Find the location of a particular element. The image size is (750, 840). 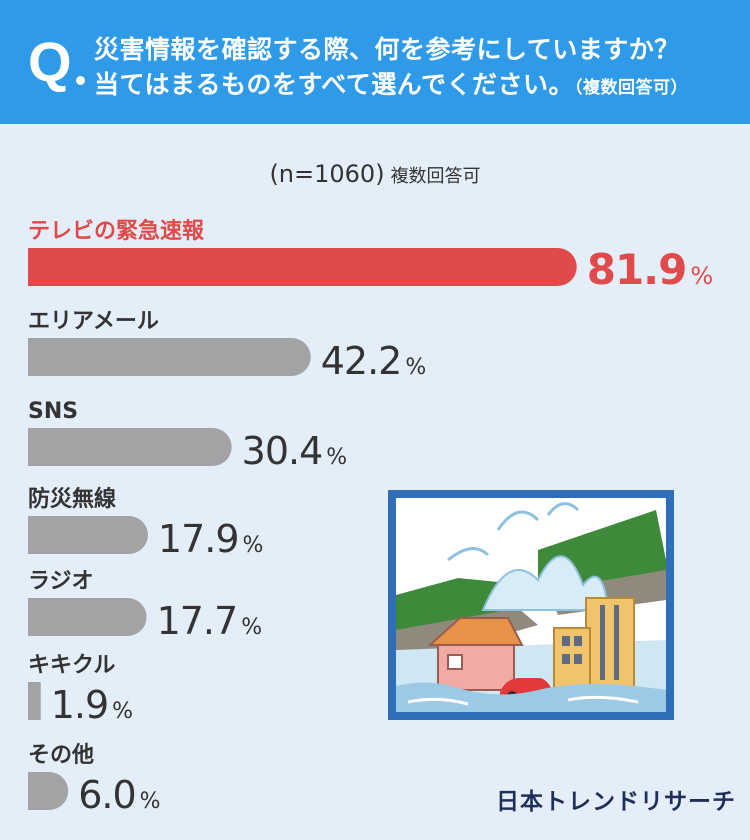

q-dot is located at coordinates (80, 80).